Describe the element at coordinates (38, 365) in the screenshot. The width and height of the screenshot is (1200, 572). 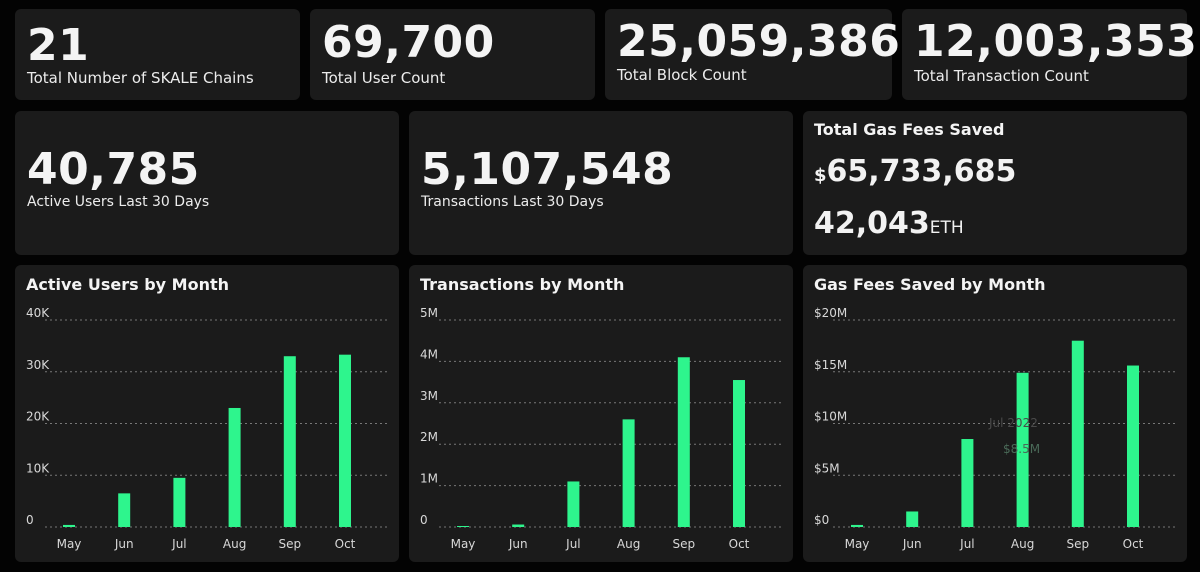
I see `y-tick-label: 30K` at that location.